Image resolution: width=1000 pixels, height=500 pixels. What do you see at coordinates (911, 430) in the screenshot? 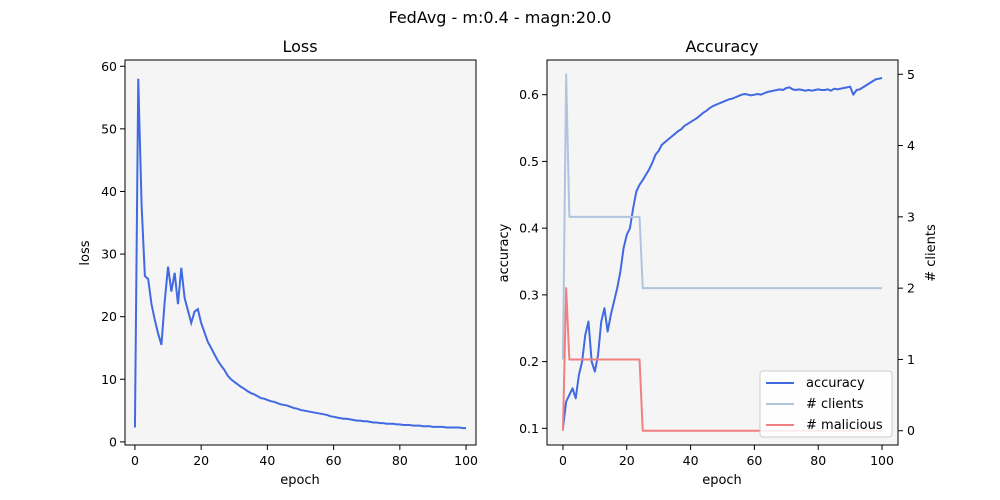
I see `clients-ytick-label: 0` at bounding box center [911, 430].